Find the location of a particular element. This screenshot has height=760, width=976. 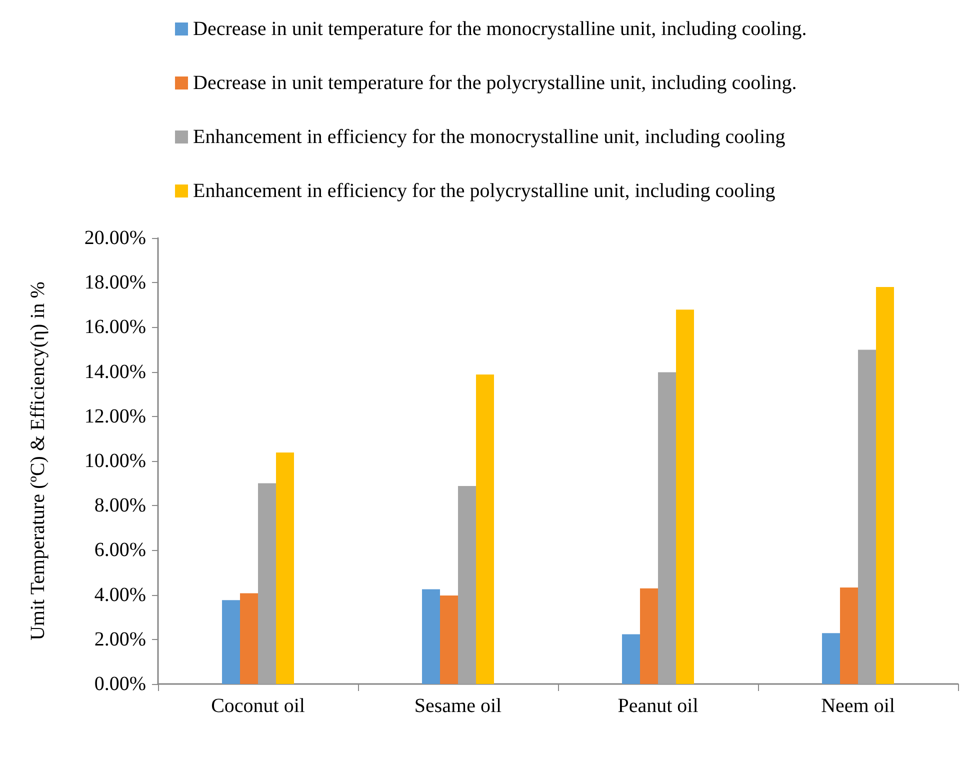

x-tick-label: Peanut oil is located at coordinates (658, 706).